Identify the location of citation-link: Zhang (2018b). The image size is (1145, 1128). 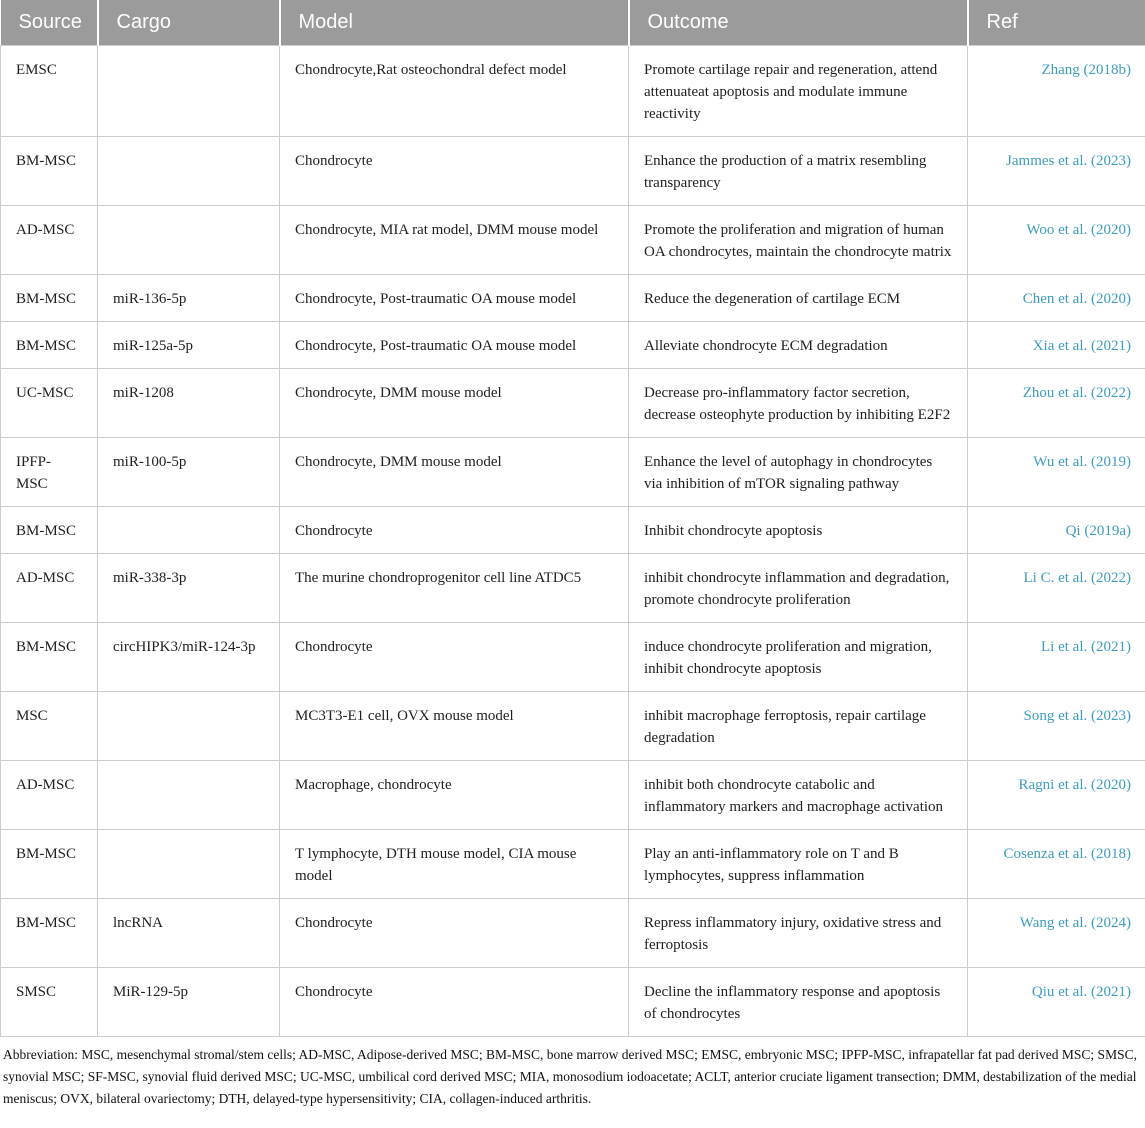
(1086, 69).